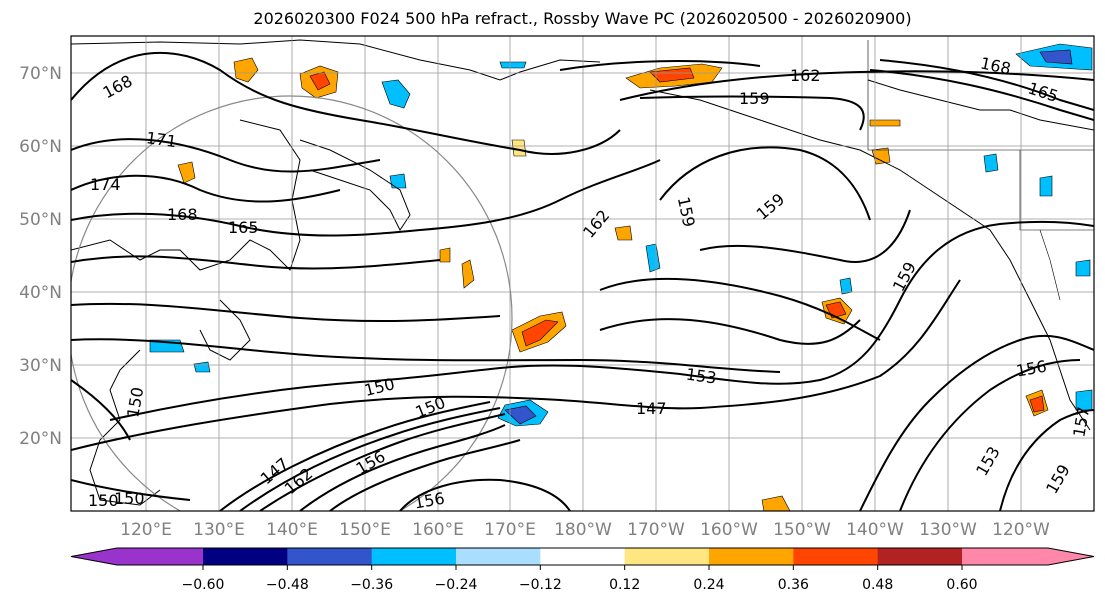 Image resolution: width=1105 pixels, height=604 pixels. Describe the element at coordinates (40, 256) in the screenshot. I see `latitude-labels: 70°N 60°N 50°N 40°N 30°N 20°N` at that location.